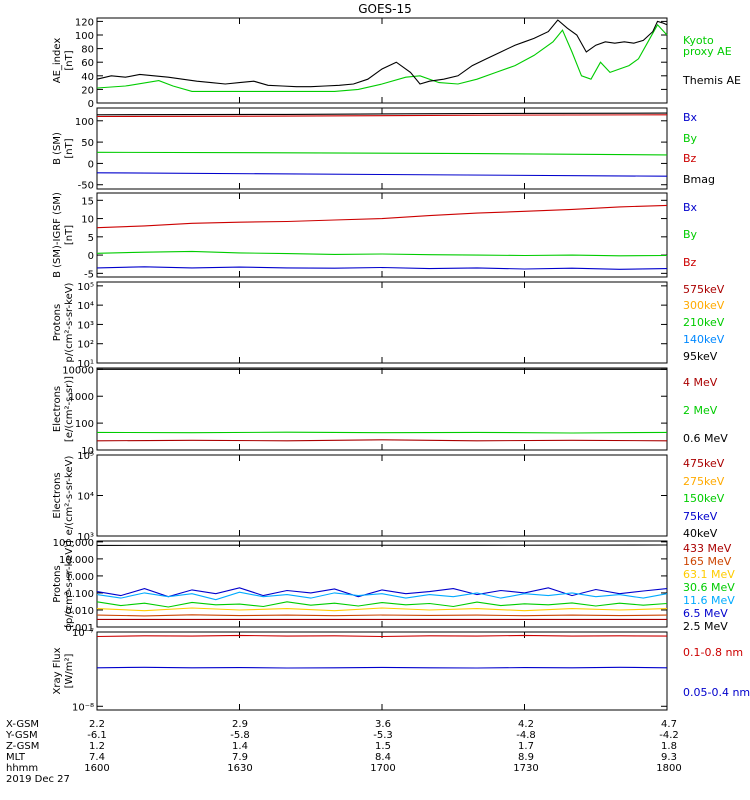  What do you see at coordinates (73, 543) in the screenshot?
I see `y-tick-label: 100.000` at bounding box center [73, 543].